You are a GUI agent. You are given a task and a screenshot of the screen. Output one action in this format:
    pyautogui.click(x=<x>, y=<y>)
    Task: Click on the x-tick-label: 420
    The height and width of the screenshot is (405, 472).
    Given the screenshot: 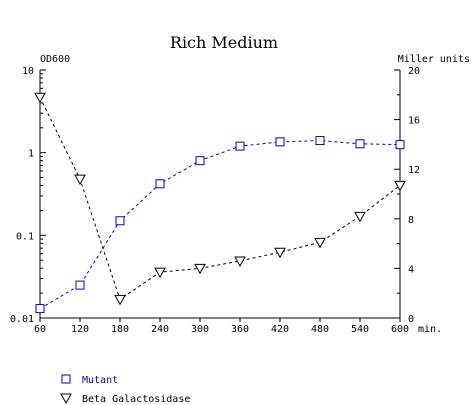 What is the action you would take?
    pyautogui.click(x=280, y=329)
    